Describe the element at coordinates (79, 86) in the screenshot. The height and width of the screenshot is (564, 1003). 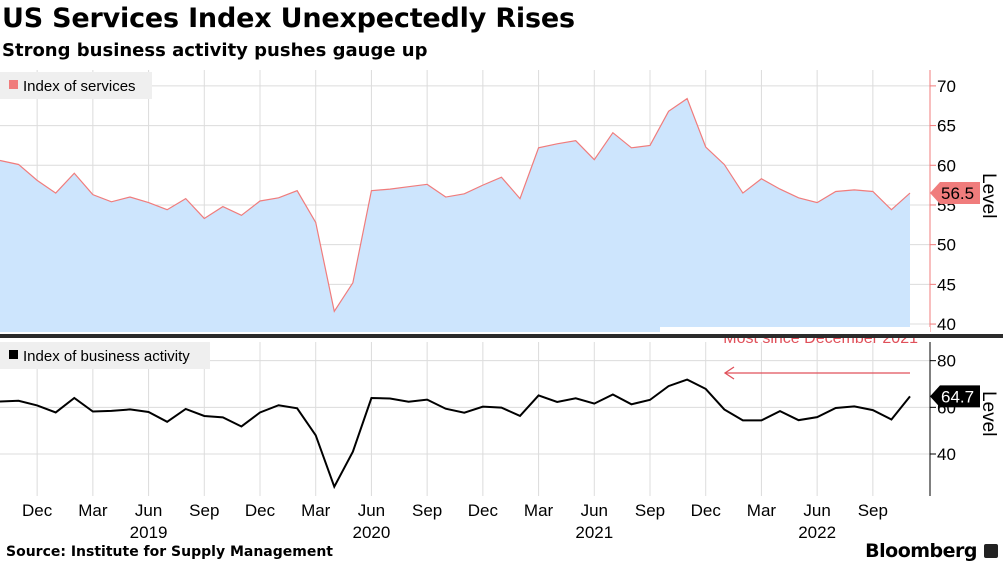
I see `top-legend-label: Index of services` at that location.